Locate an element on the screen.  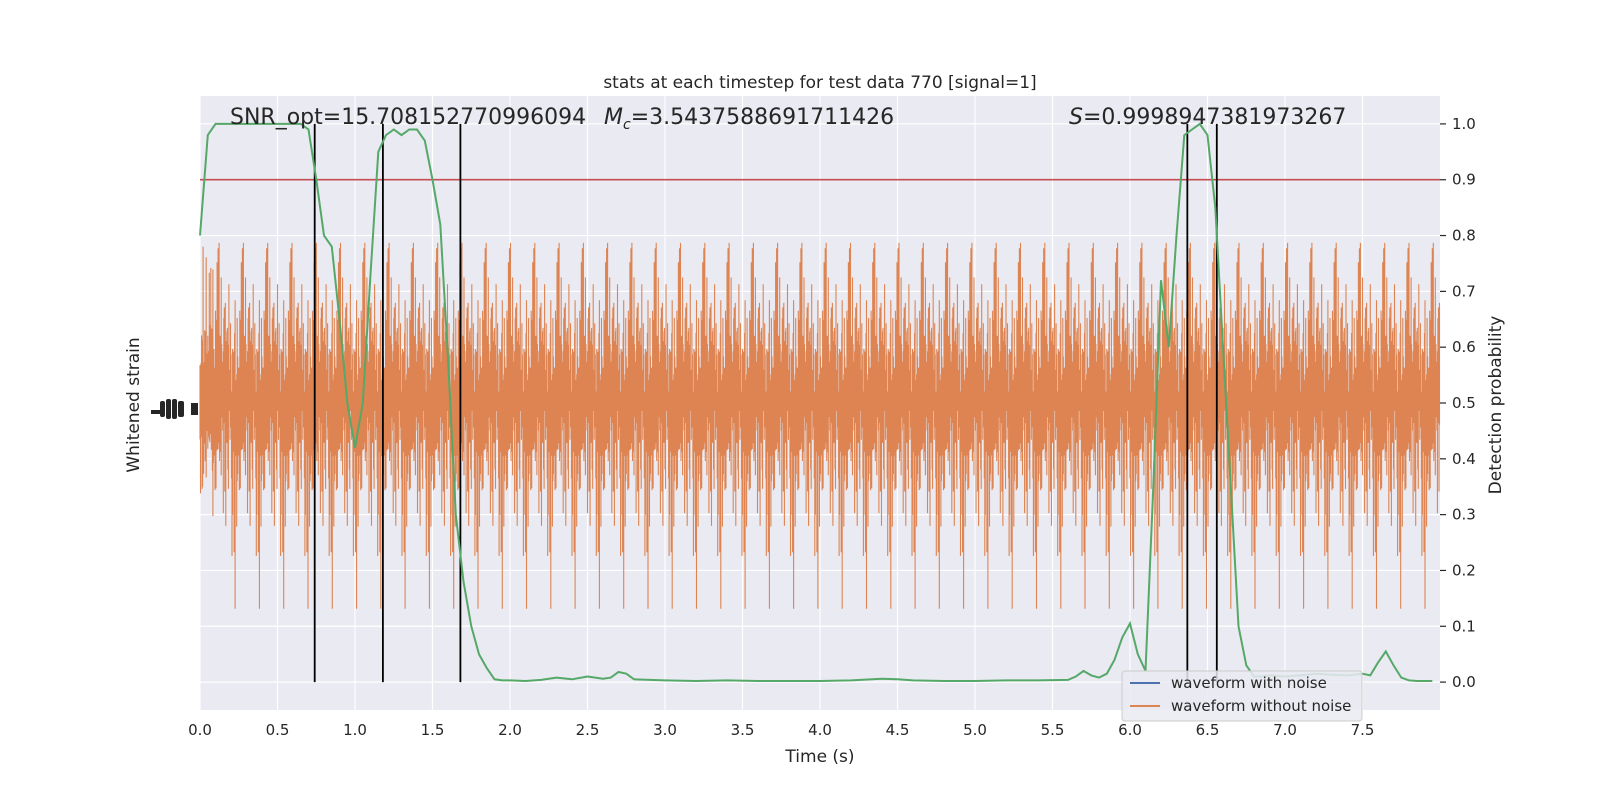
x-tick-label: 2.0 is located at coordinates (510, 730).